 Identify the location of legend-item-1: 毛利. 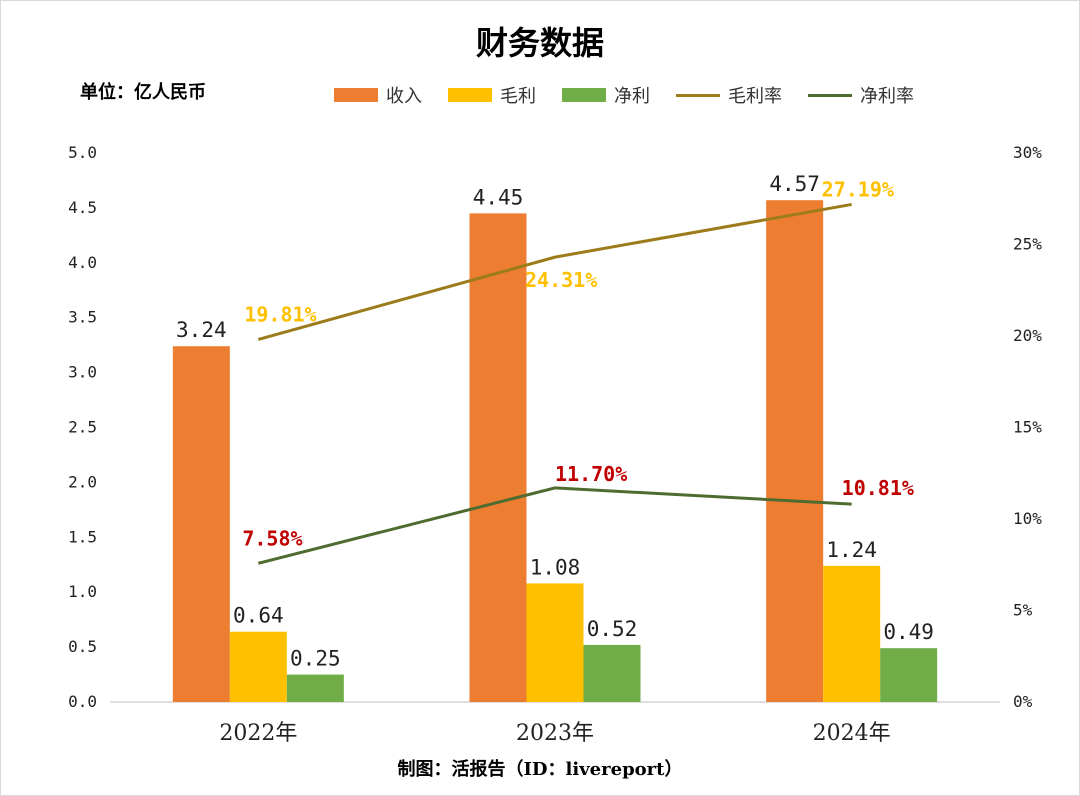
(492, 95).